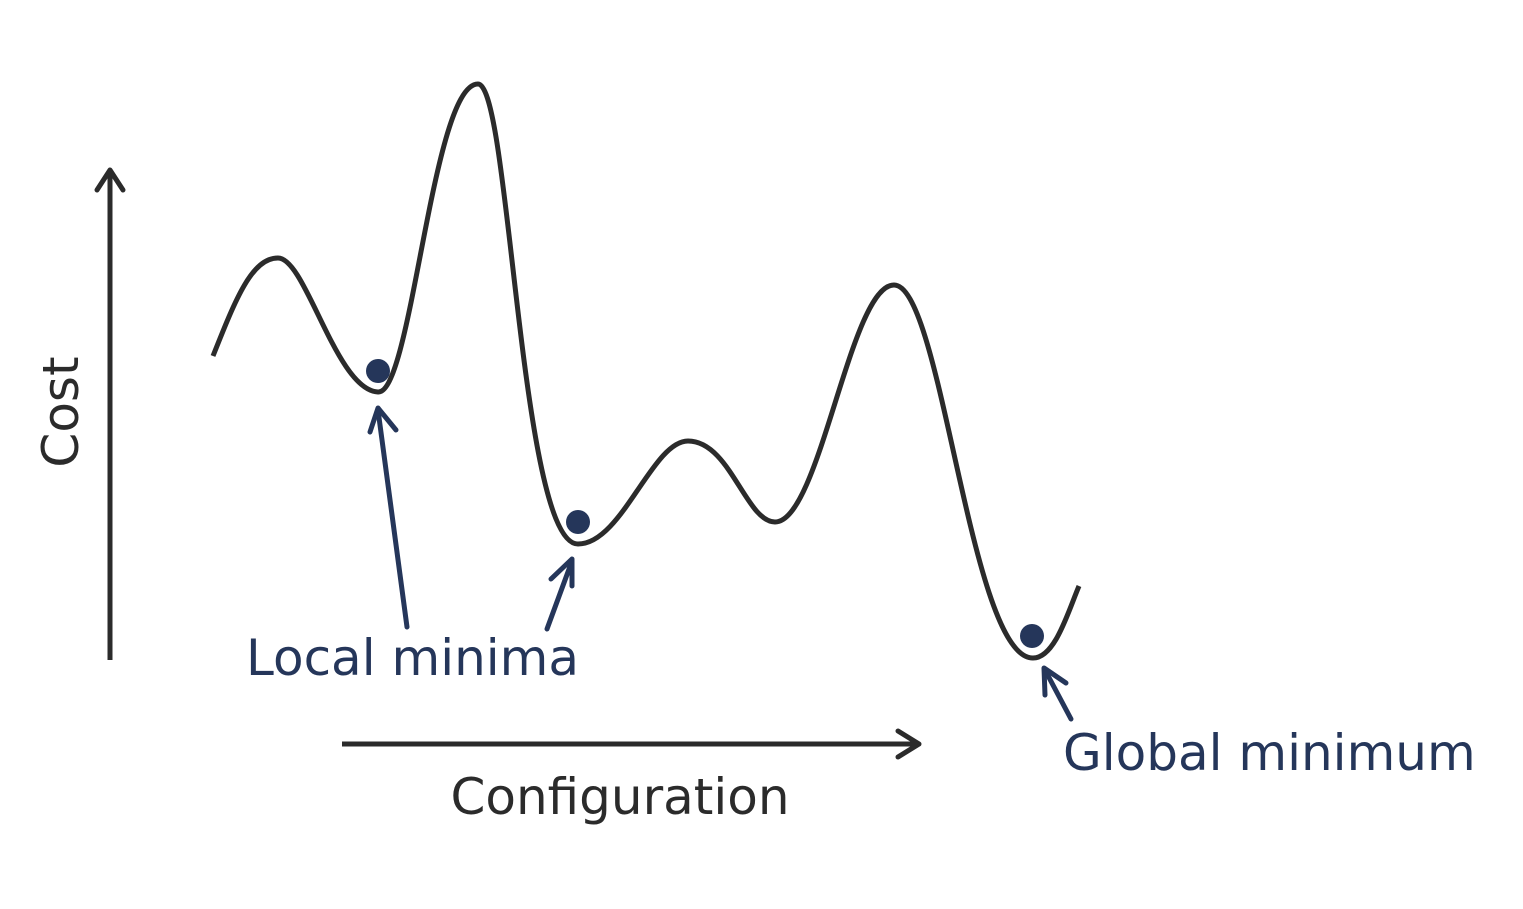 The height and width of the screenshot is (909, 1523). What do you see at coordinates (619, 797) in the screenshot?
I see `x-axis-label: Configuration` at bounding box center [619, 797].